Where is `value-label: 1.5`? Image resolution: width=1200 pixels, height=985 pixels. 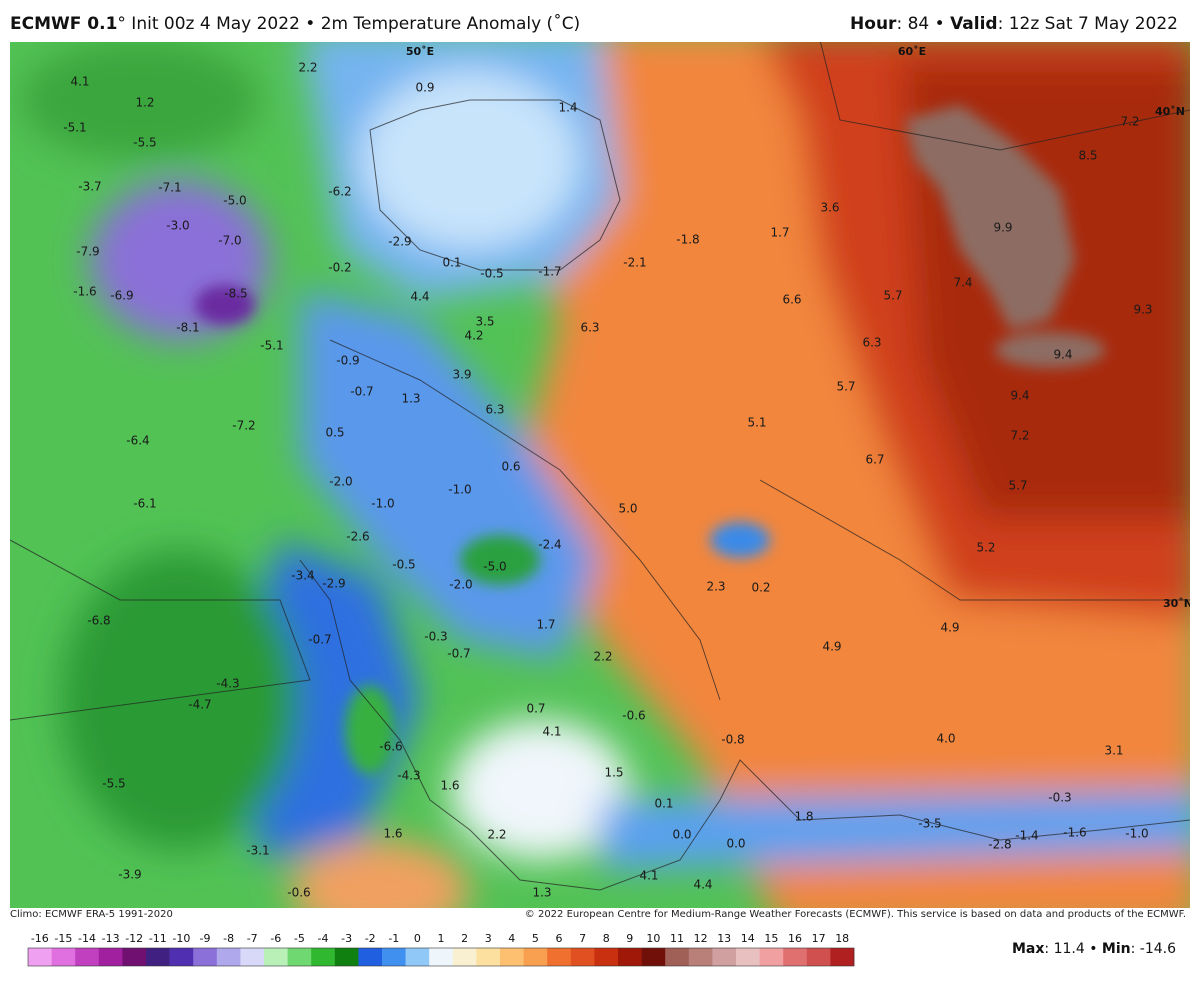
value-label: 1.5 is located at coordinates (613, 773).